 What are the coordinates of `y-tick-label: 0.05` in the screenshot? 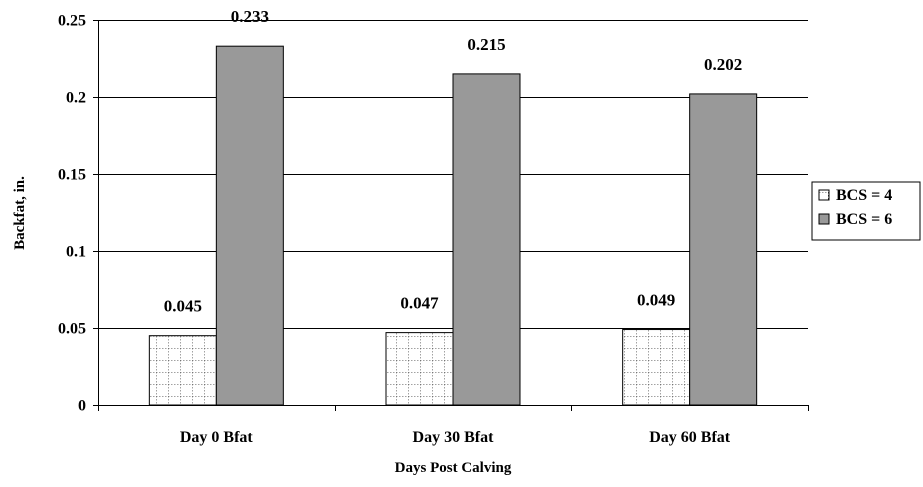 It's located at (72, 329).